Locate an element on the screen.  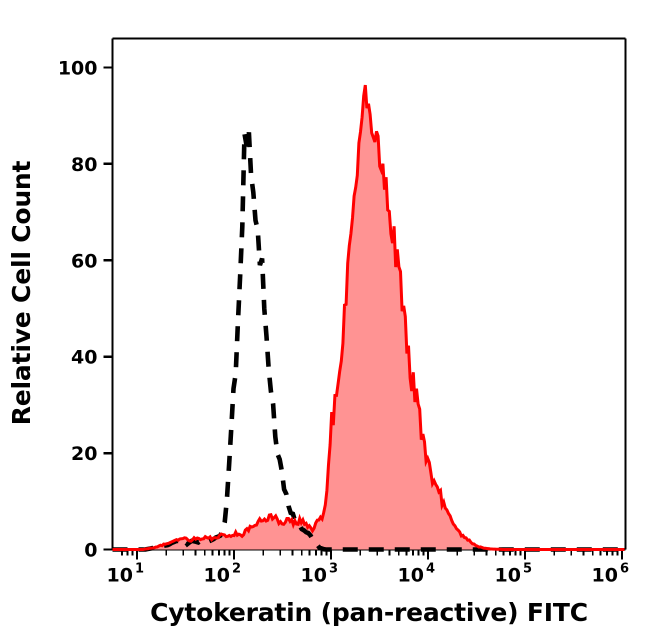
x-tick-label: 10 6 is located at coordinates (611, 574).